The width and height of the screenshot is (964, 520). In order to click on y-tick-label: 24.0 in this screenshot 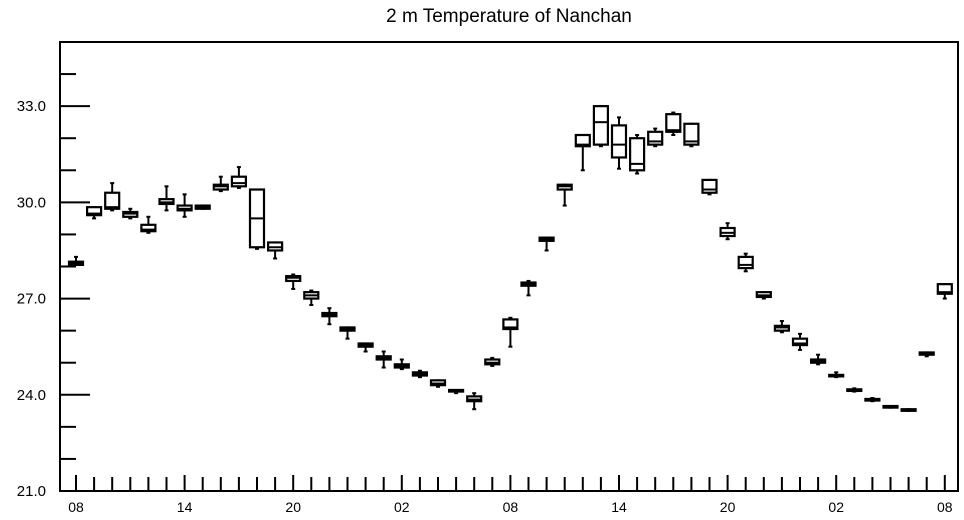, I will do `click(31, 395)`.